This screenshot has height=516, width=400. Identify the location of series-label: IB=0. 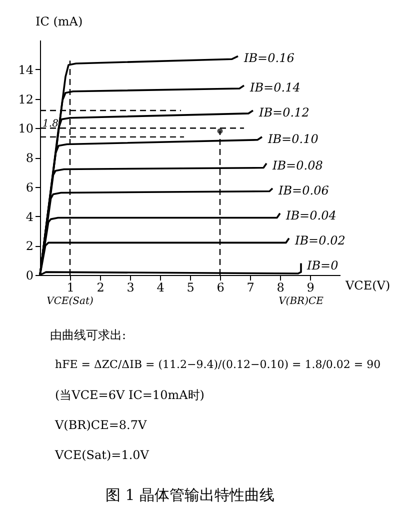
(322, 265).